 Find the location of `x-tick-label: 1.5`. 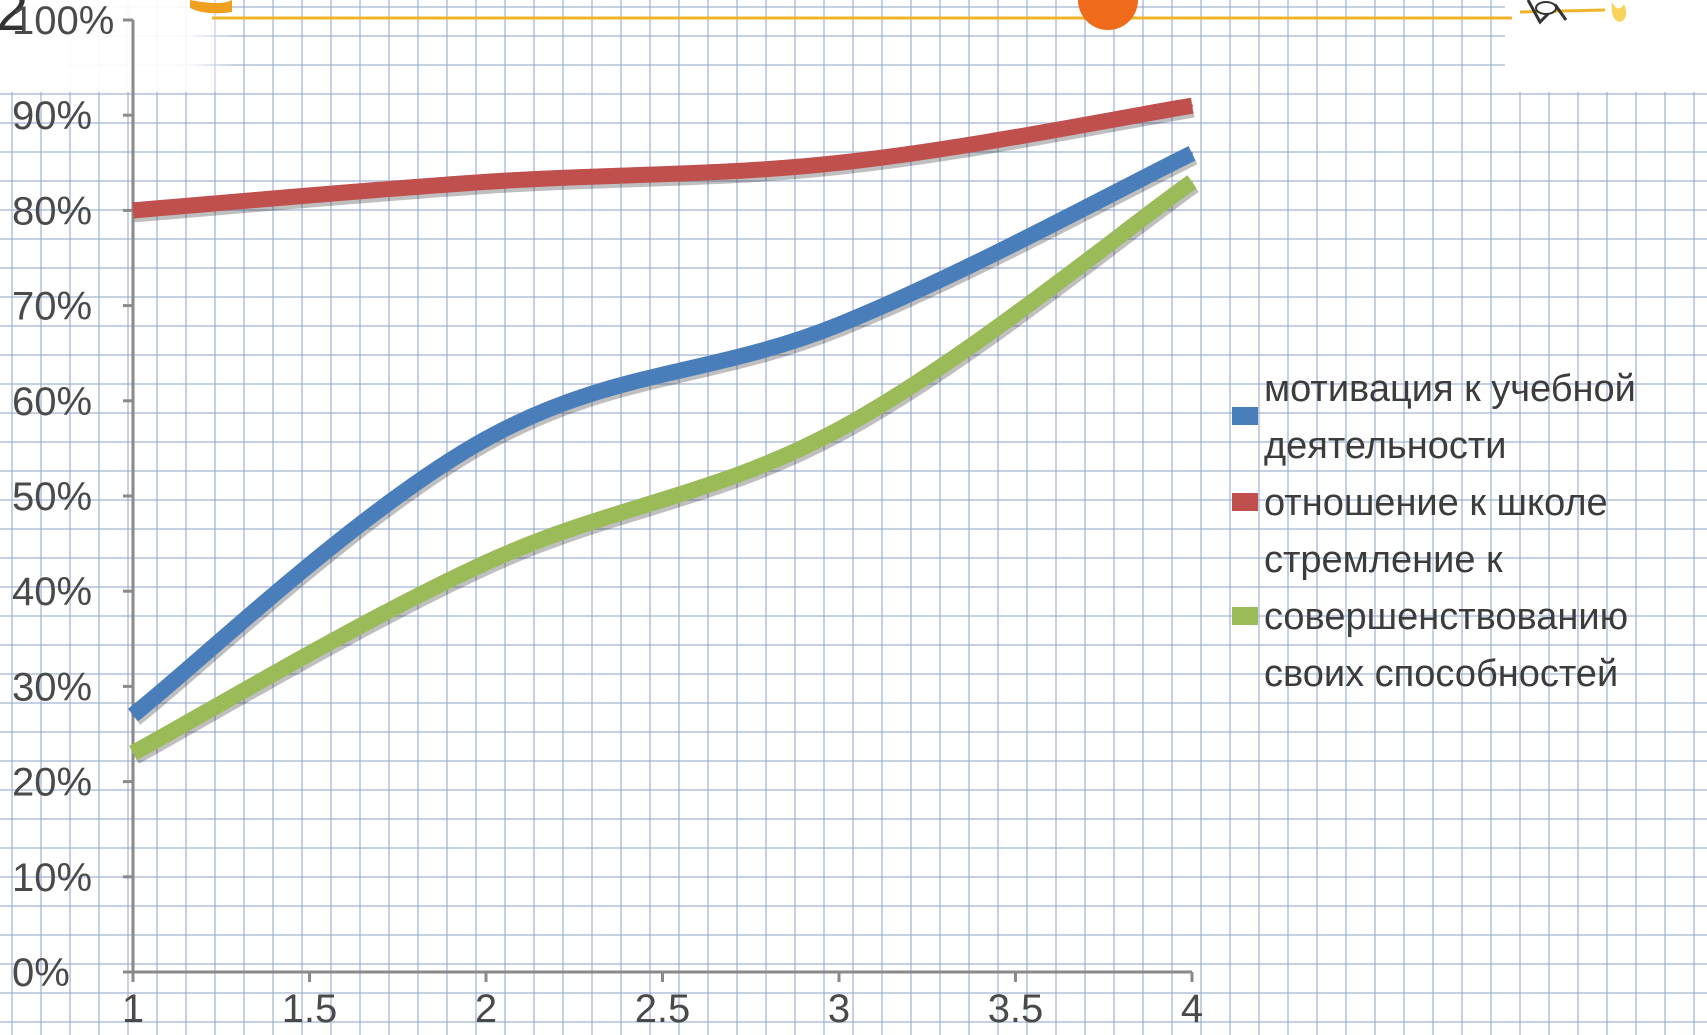

x-tick-label: 1.5 is located at coordinates (310, 1009).